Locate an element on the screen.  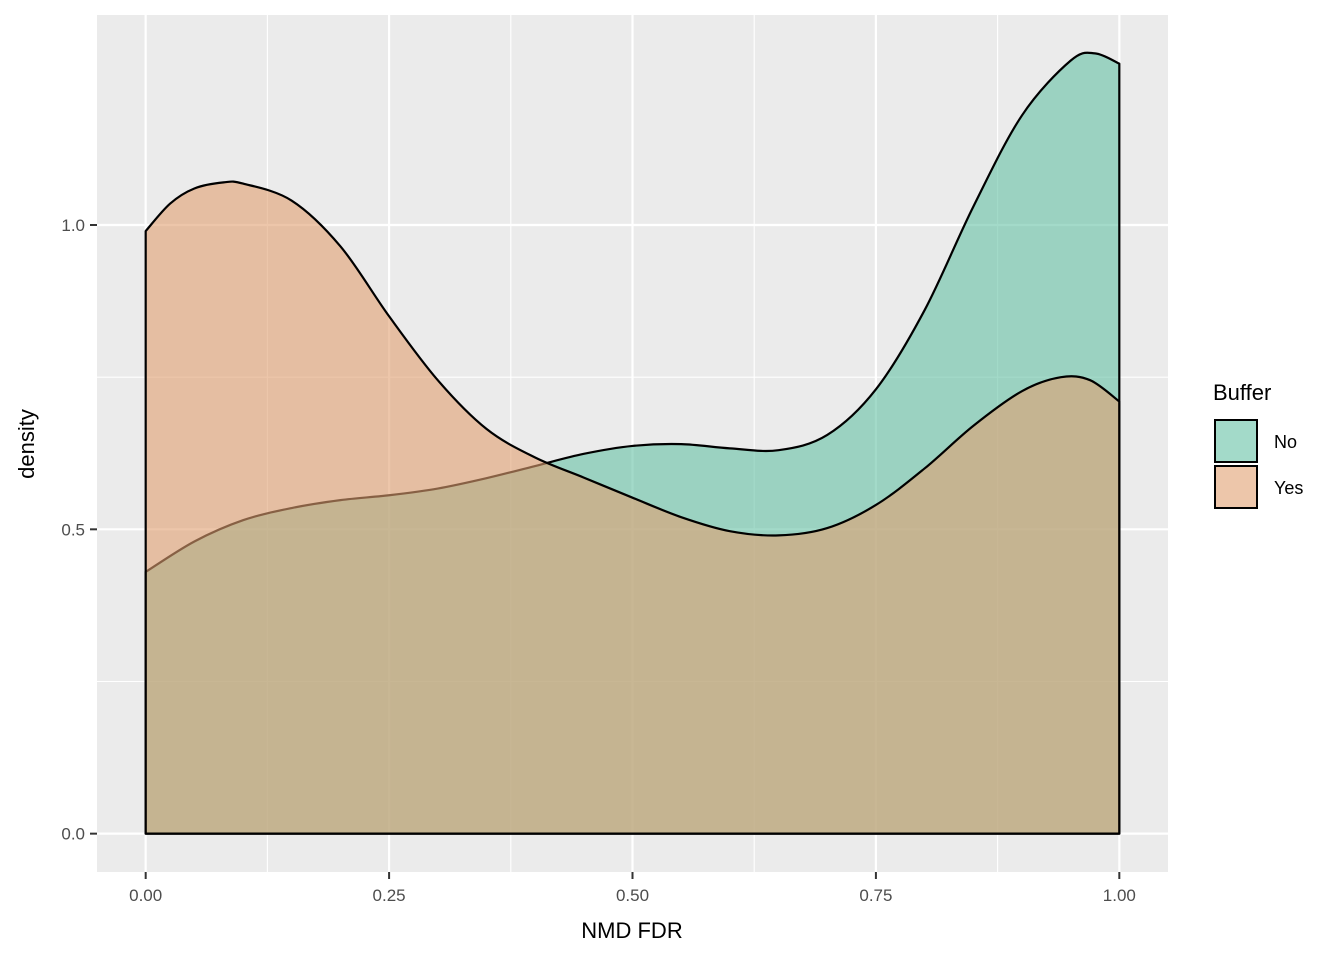
legend: Buffer No Yes is located at coordinates (1258, 444).